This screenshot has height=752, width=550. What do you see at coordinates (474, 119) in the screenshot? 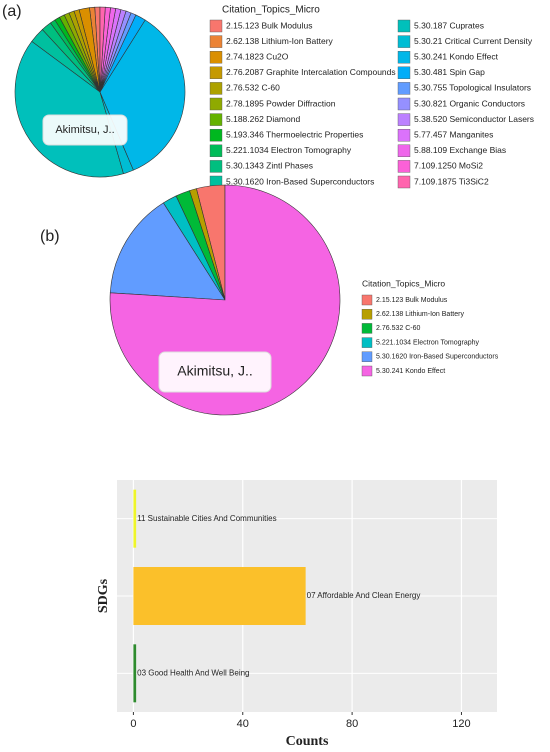
I see `legend-label: 5.38.520 Semiconductor Lasers` at bounding box center [474, 119].